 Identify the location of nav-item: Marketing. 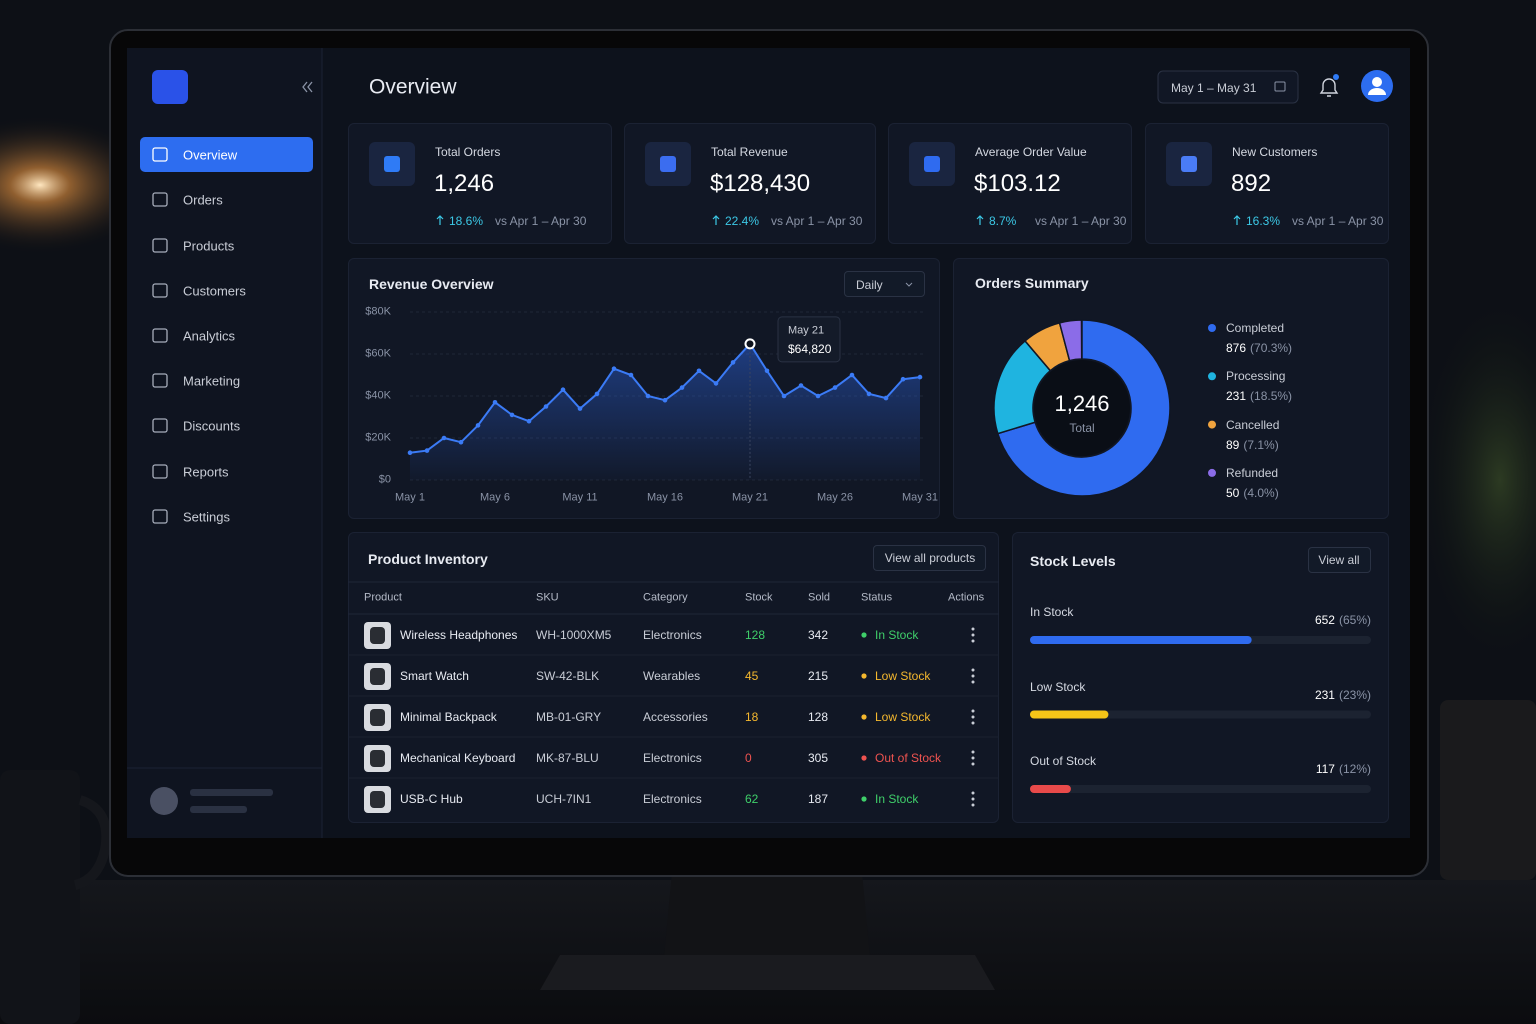
(212, 381).